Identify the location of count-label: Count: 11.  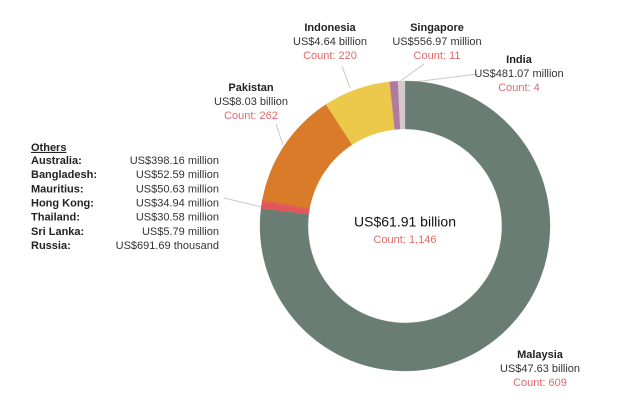
(437, 56).